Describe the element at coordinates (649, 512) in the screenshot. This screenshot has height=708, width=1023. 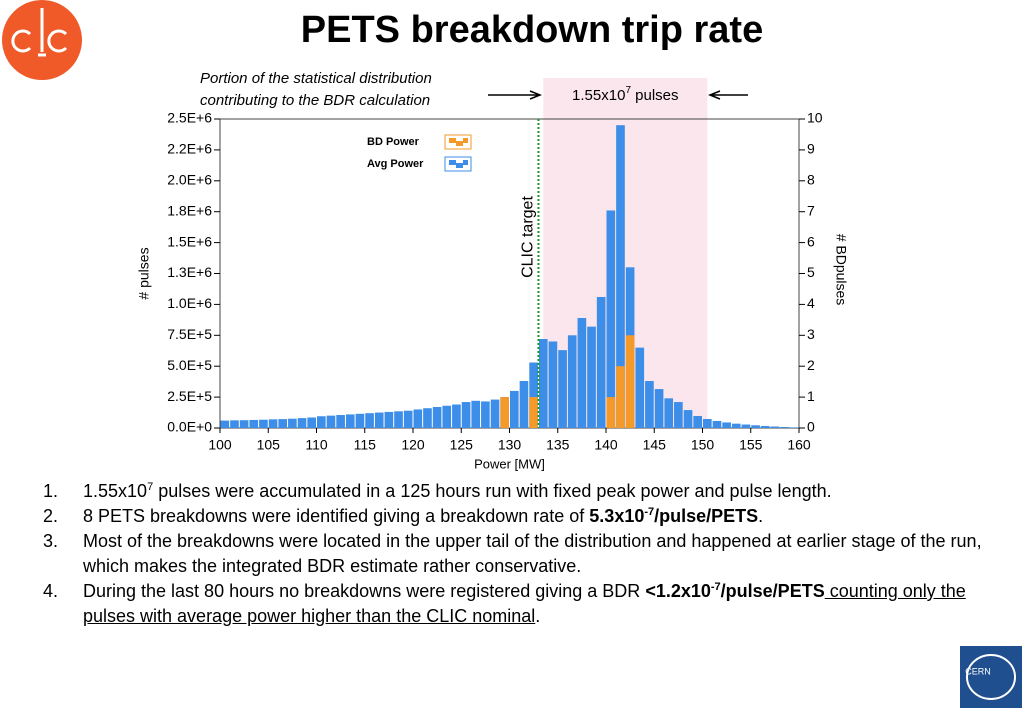
I see `text-run: -7` at that location.